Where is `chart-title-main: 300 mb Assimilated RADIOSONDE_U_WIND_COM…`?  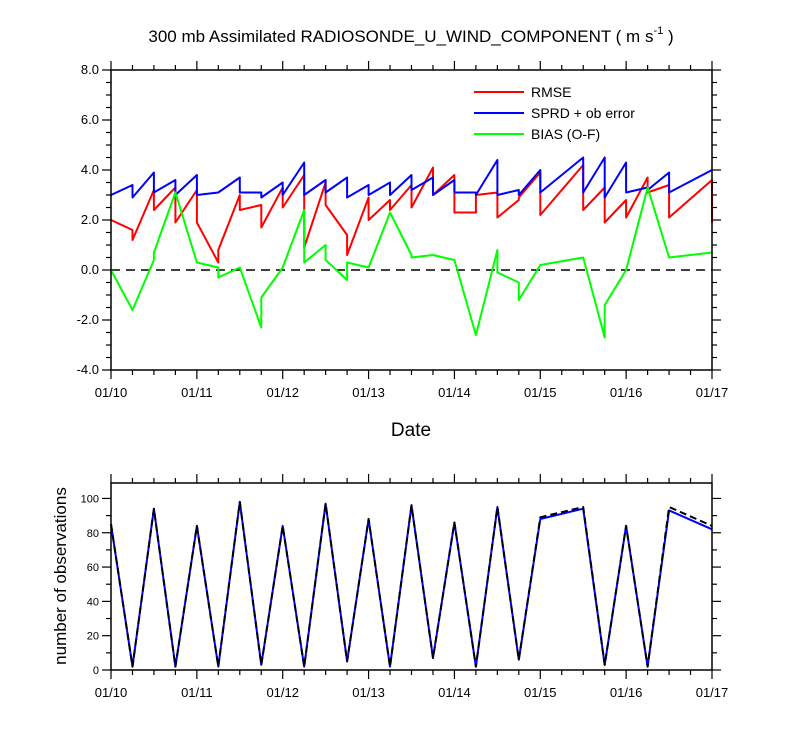
chart-title-main: 300 mb Assimilated RADIOSONDE_U_WIND_COM… is located at coordinates (400, 36).